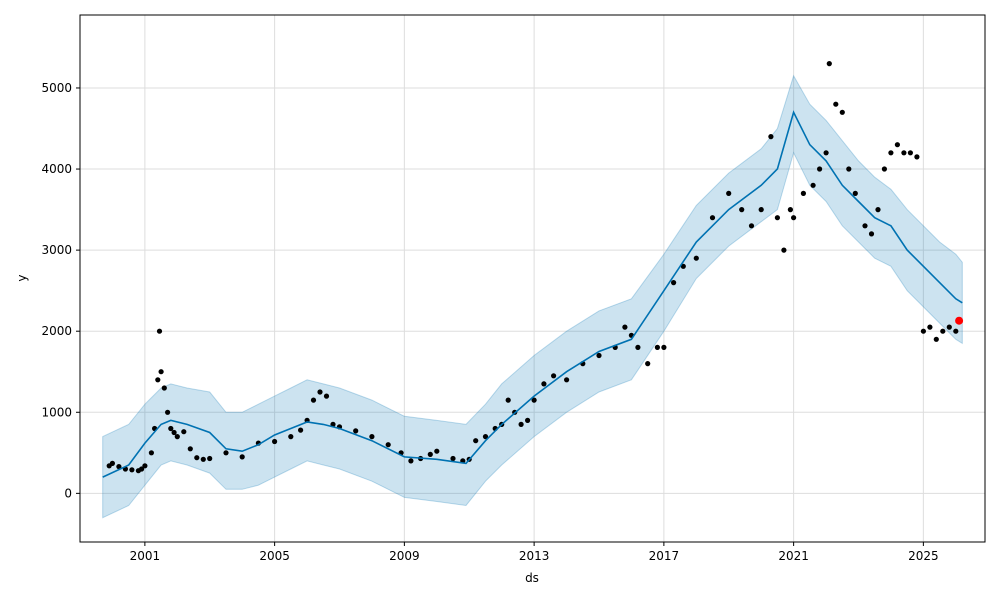 The image size is (1000, 600). I want to click on y-tick-label: 4000, so click(56, 169).